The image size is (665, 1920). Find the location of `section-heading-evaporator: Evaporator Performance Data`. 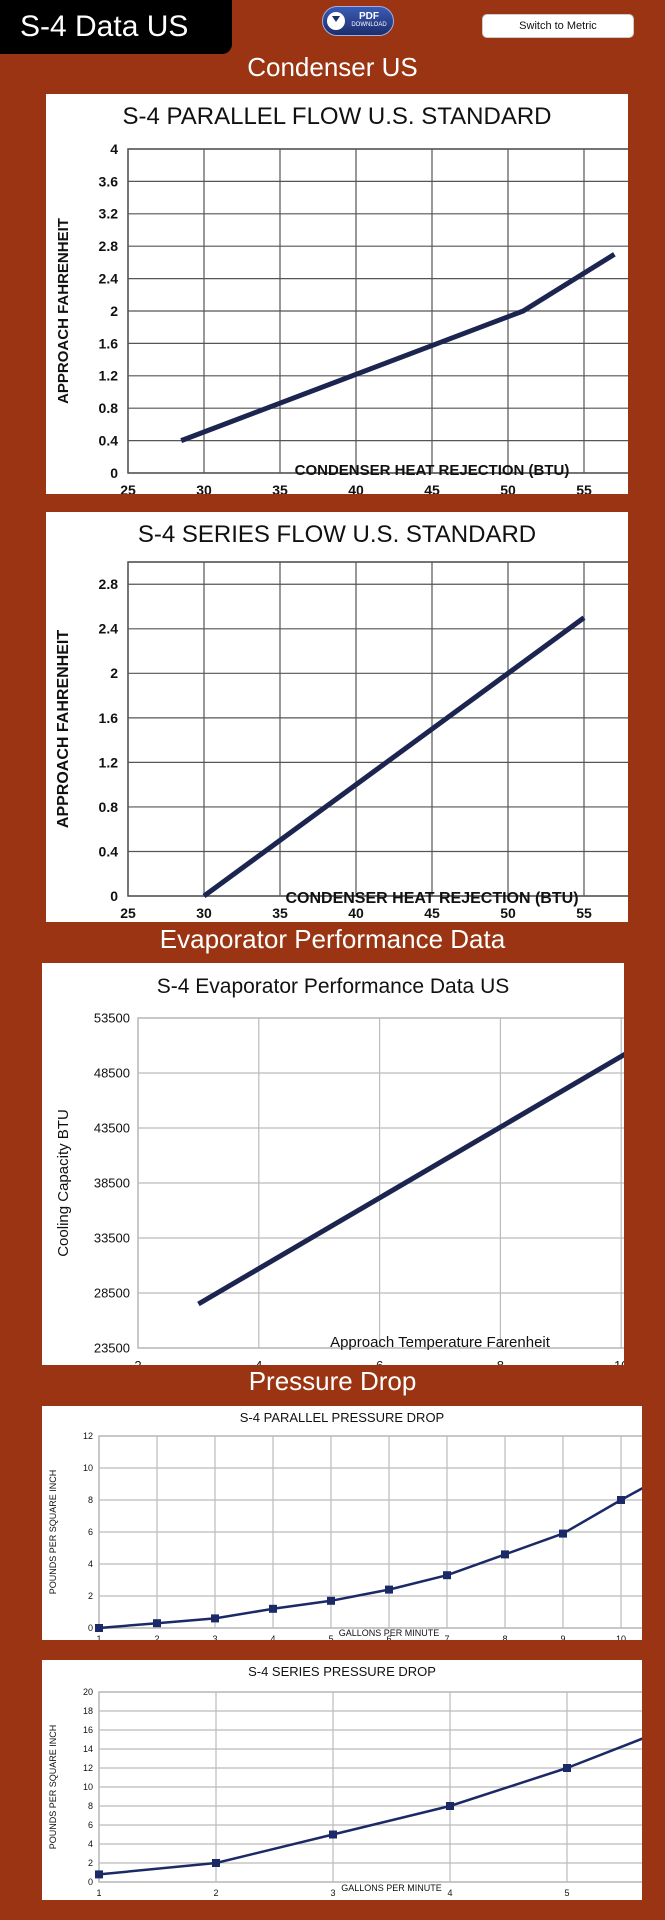

section-heading-evaporator: Evaporator Performance Data is located at coordinates (332, 939).